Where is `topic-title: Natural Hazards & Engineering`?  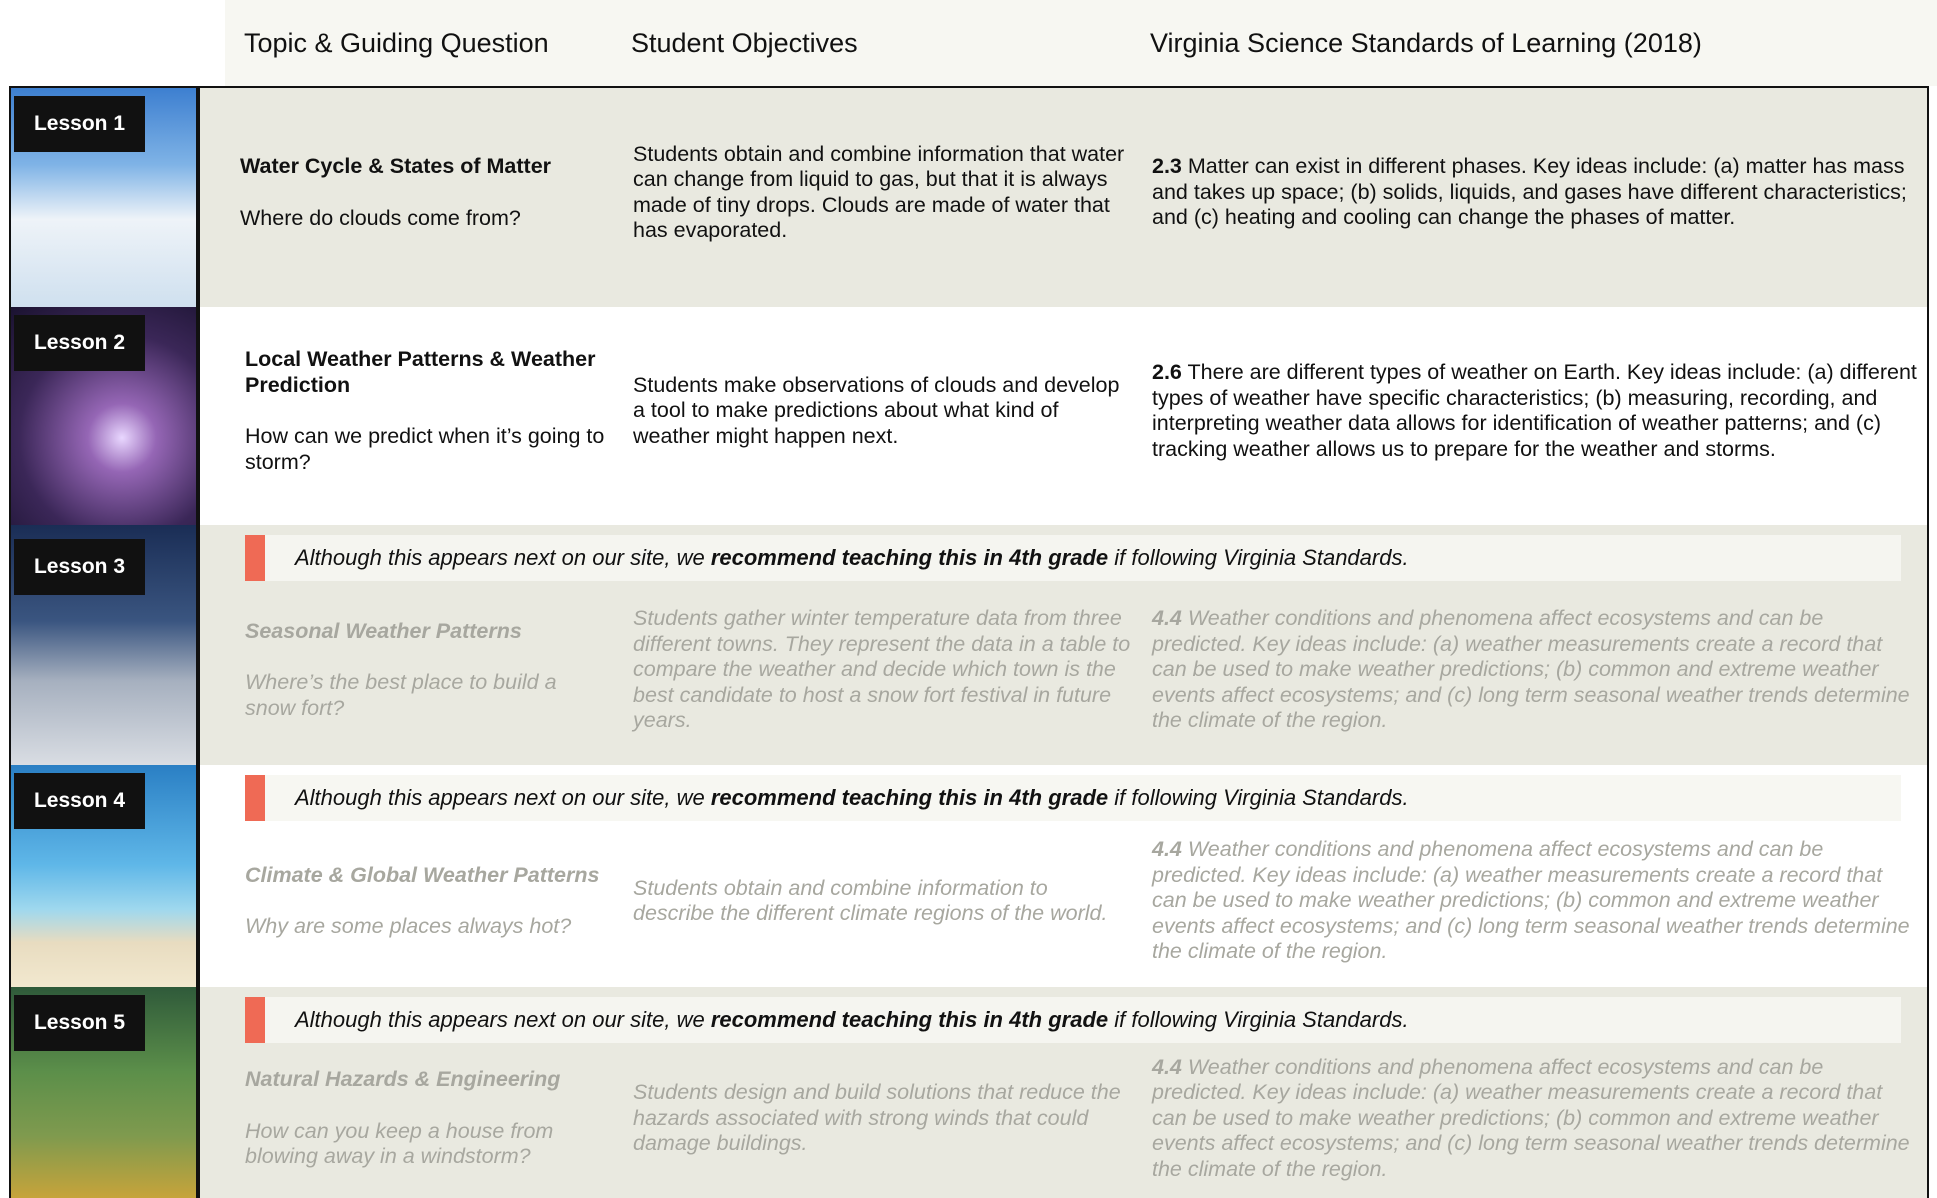 topic-title: Natural Hazards & Engineering is located at coordinates (403, 1079).